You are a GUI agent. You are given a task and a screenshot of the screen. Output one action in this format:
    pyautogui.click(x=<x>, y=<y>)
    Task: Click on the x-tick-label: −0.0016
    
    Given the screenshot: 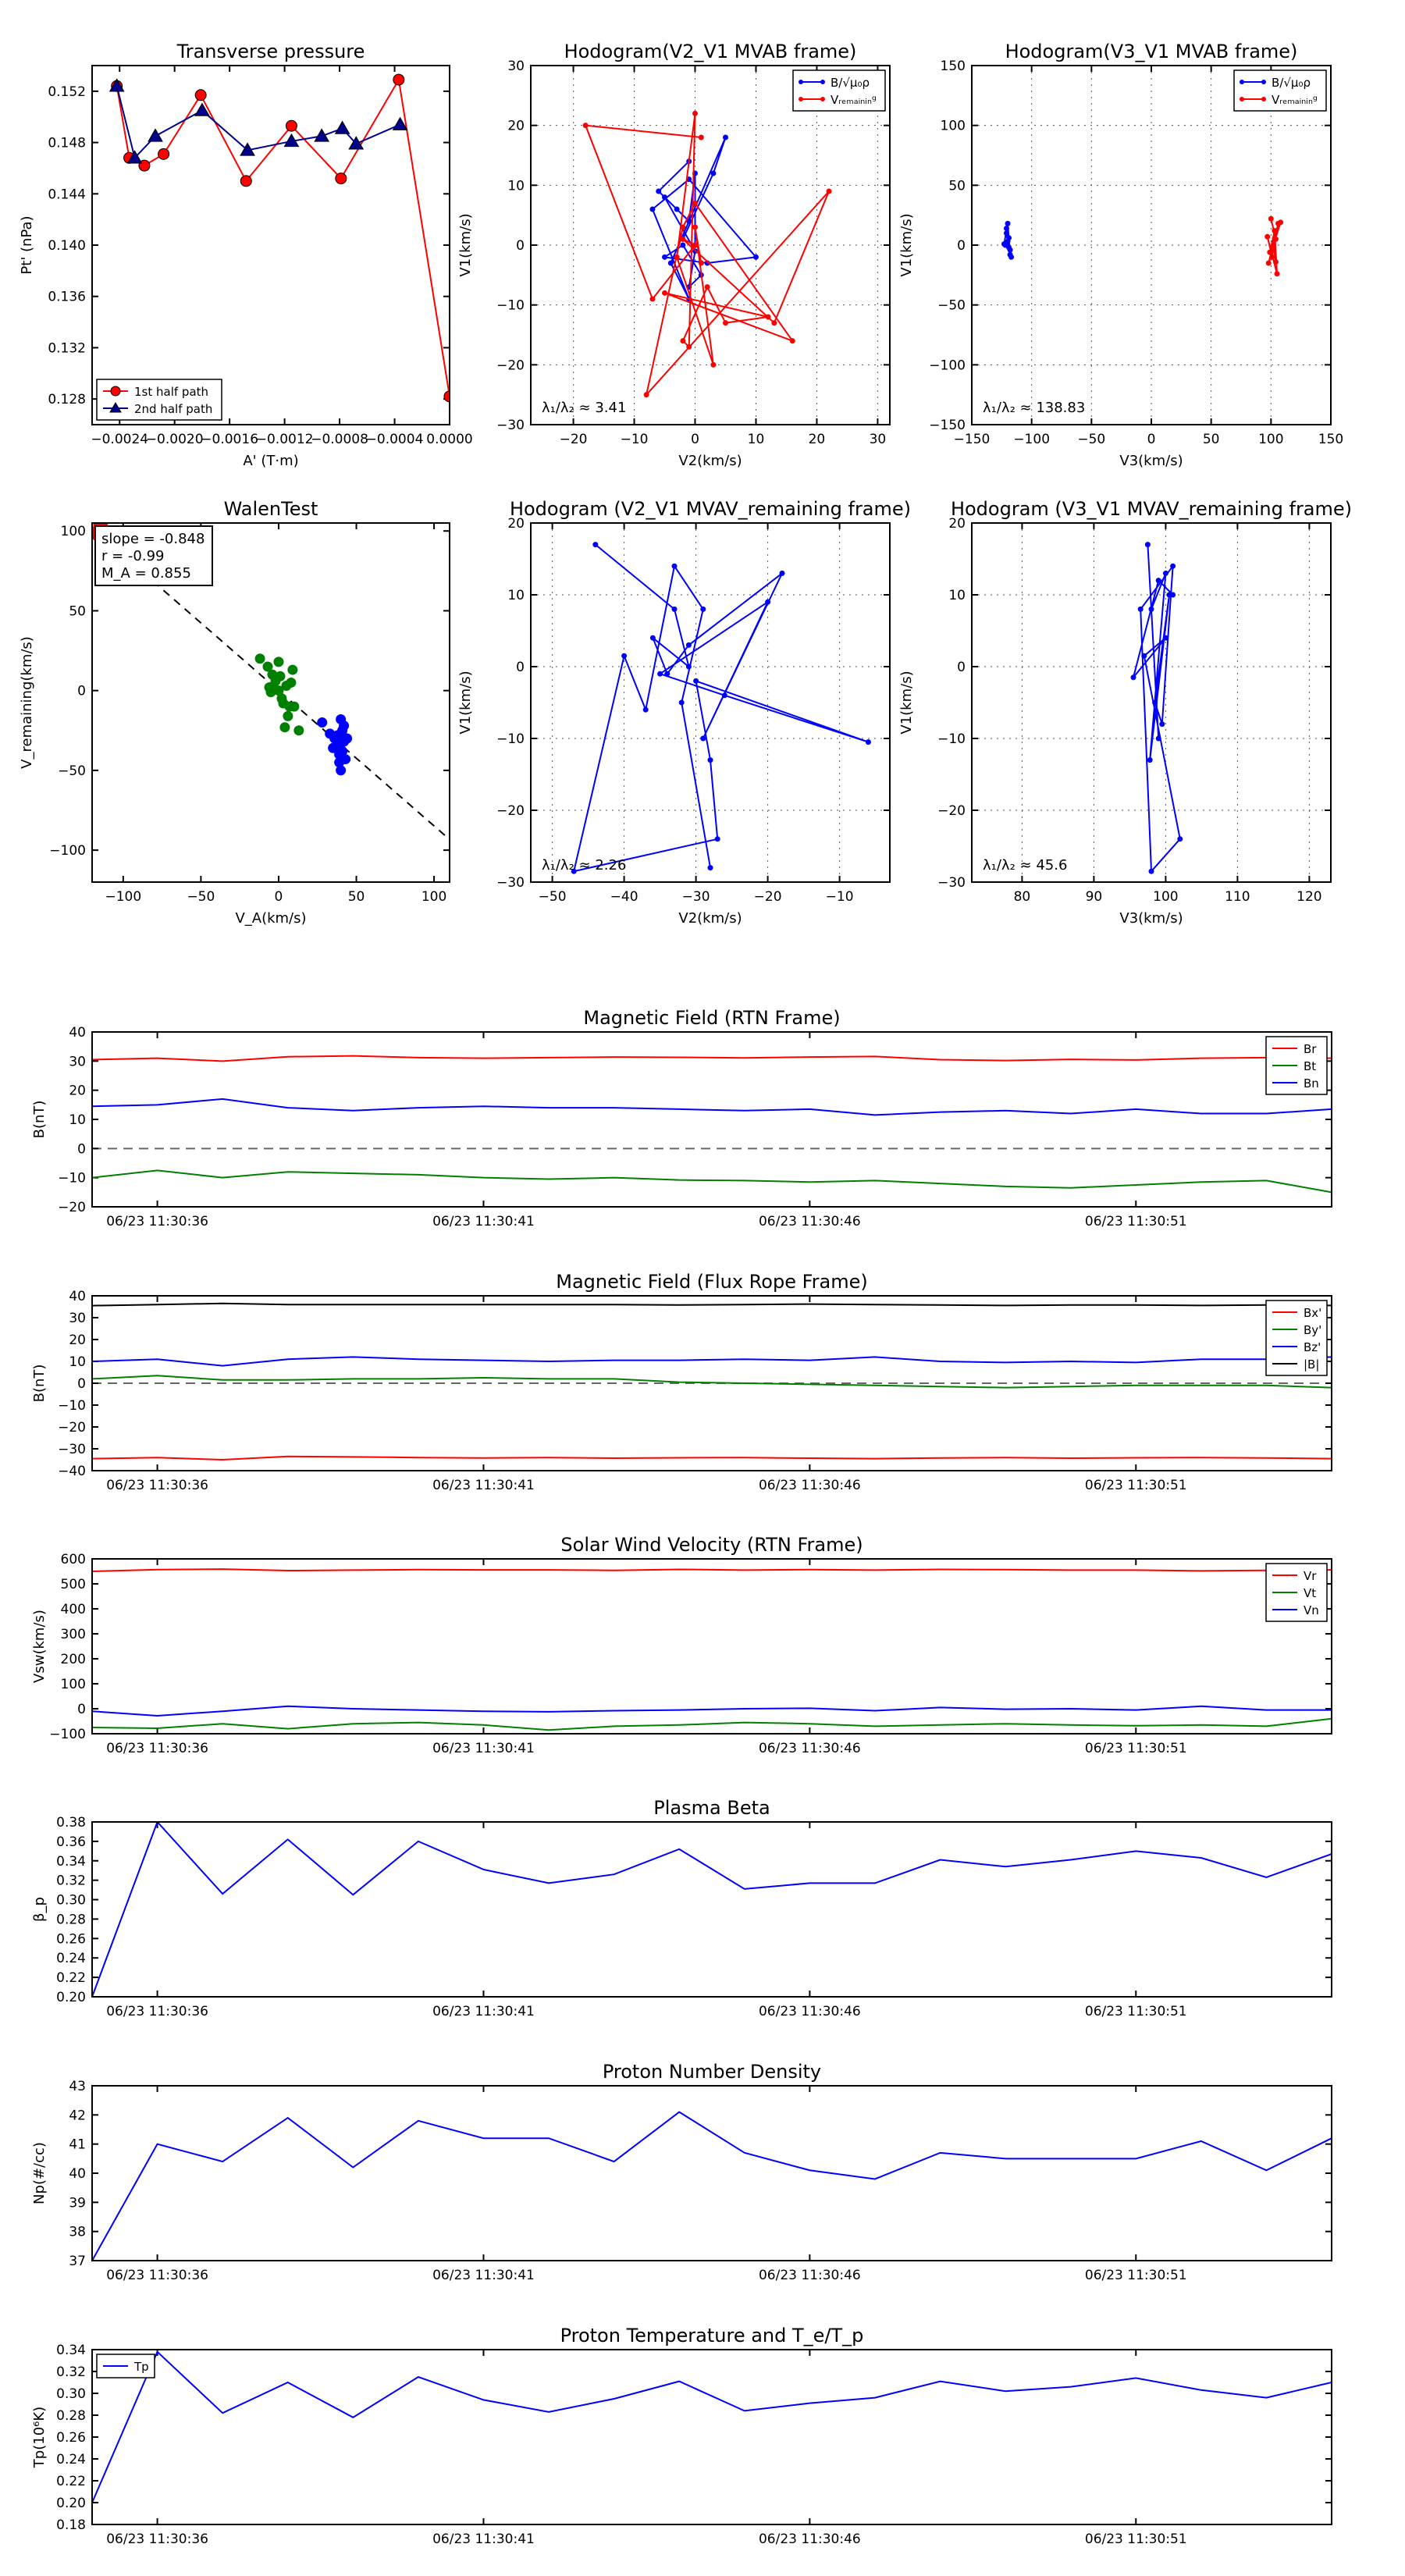 What is the action you would take?
    pyautogui.click(x=229, y=439)
    